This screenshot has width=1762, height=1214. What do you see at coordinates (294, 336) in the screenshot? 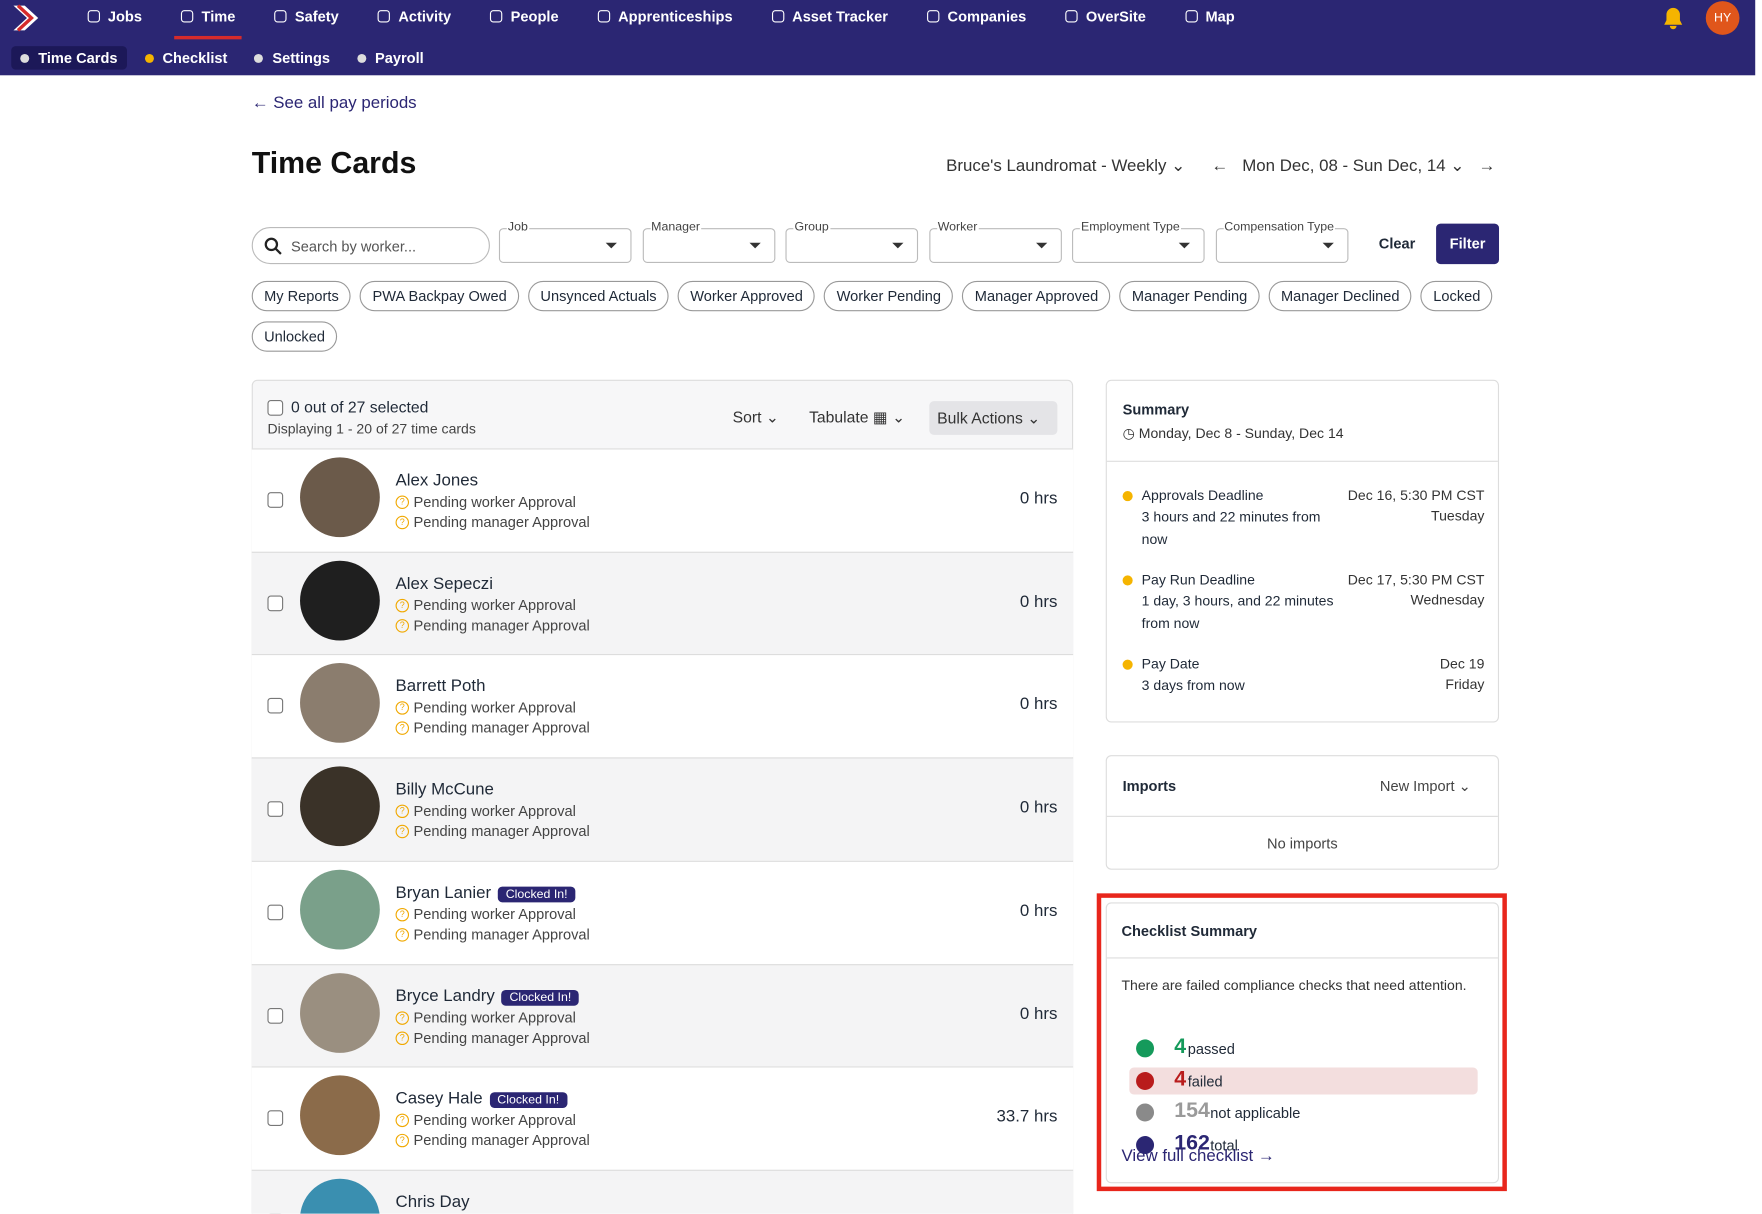
I see `filter-chip: Unlocked` at bounding box center [294, 336].